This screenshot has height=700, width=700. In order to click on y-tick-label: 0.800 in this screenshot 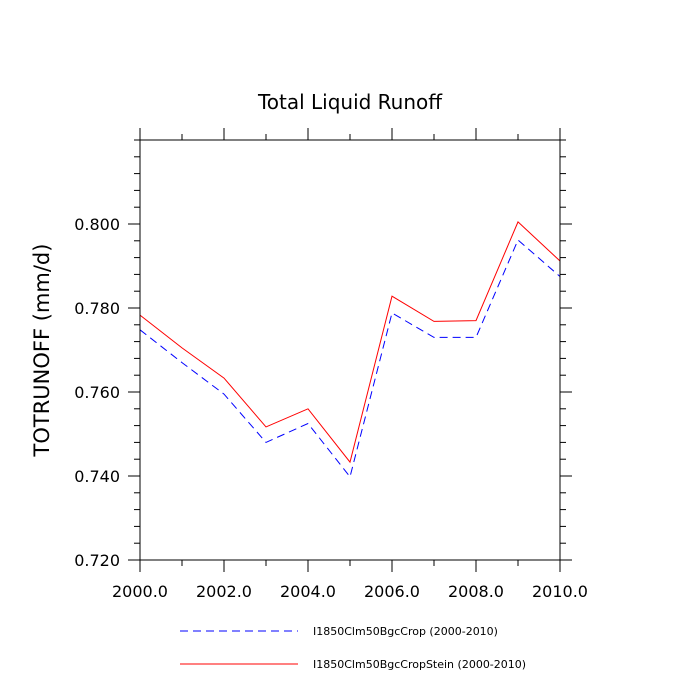, I will do `click(97, 224)`.